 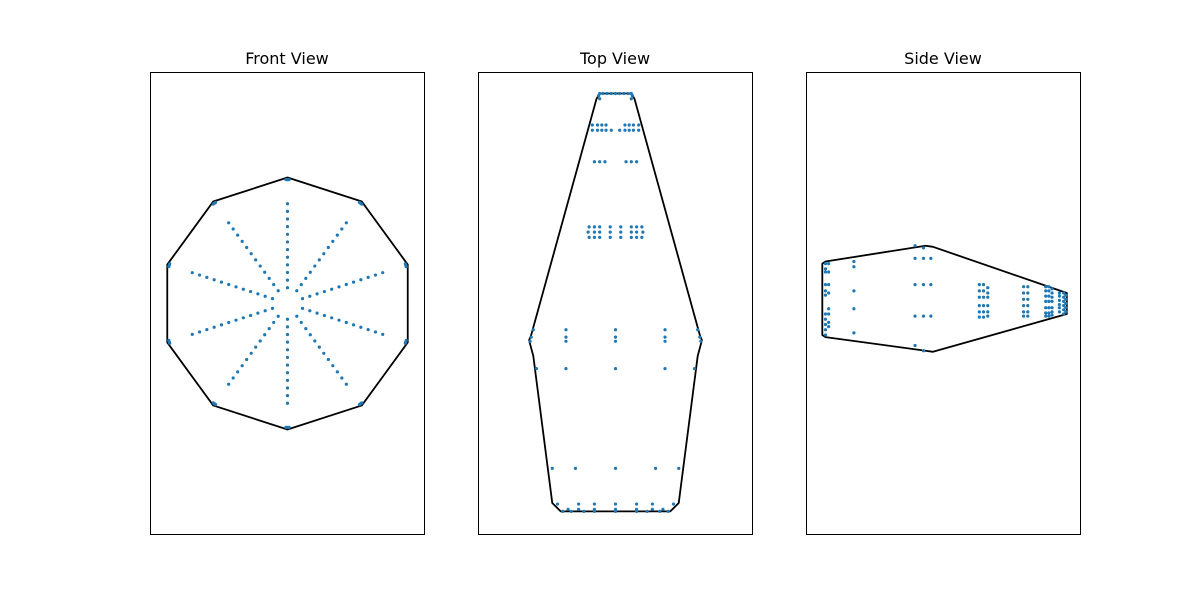 I want to click on front-view-plot, so click(x=287, y=303).